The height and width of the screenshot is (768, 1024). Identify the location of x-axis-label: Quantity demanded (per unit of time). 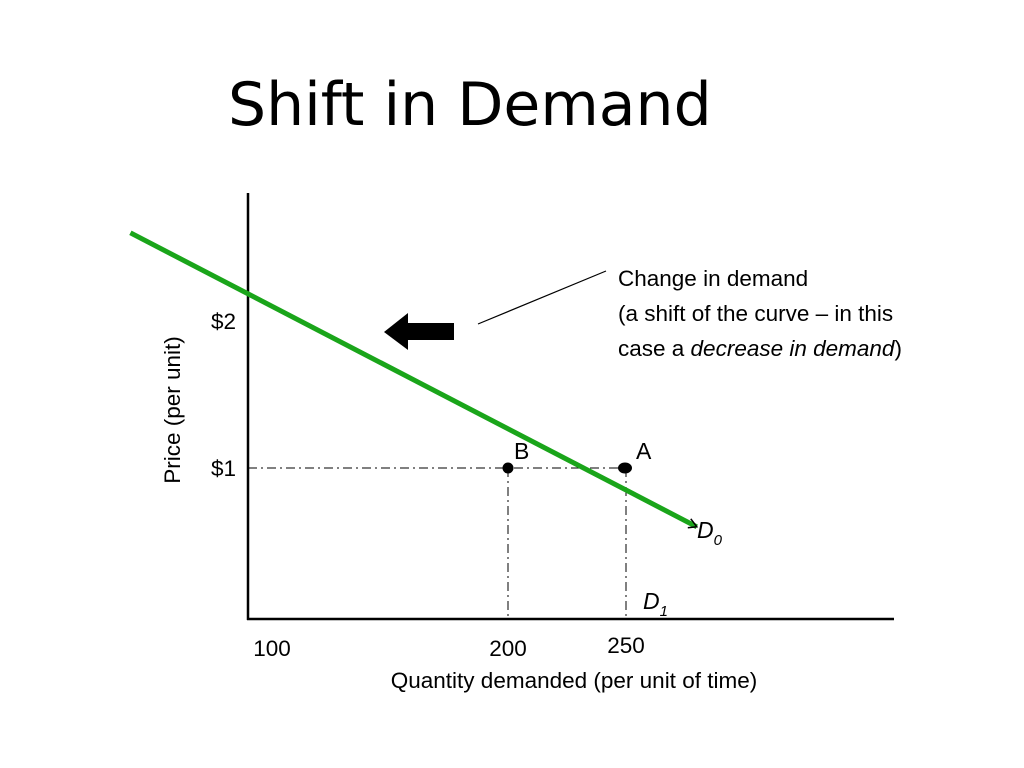
(574, 680).